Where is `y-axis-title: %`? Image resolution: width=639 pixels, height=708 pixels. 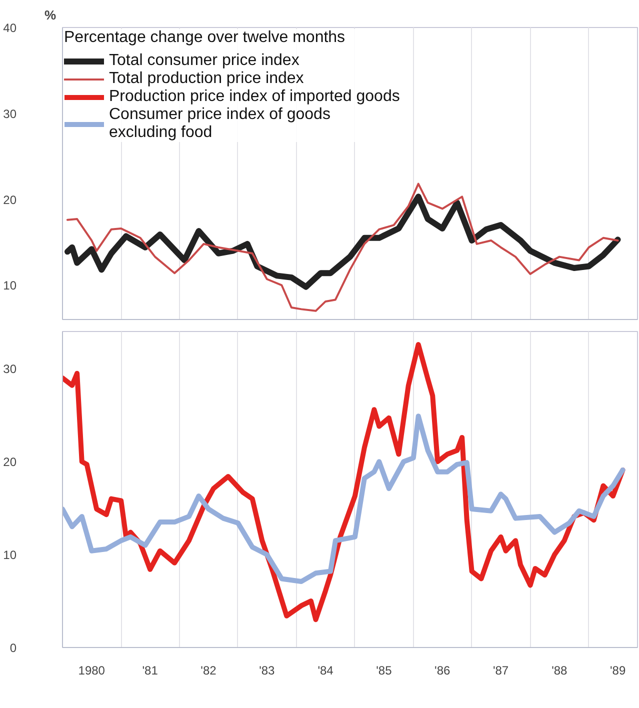 y-axis-title: % is located at coordinates (50, 15).